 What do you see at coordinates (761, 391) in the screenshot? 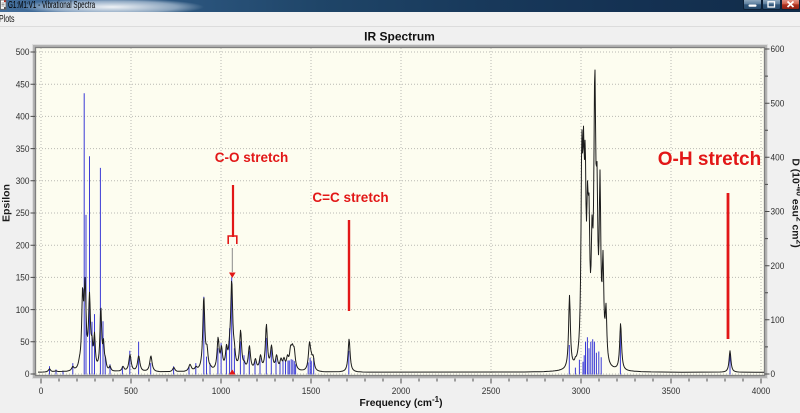
I see `svg-text: 4000` at bounding box center [761, 391].